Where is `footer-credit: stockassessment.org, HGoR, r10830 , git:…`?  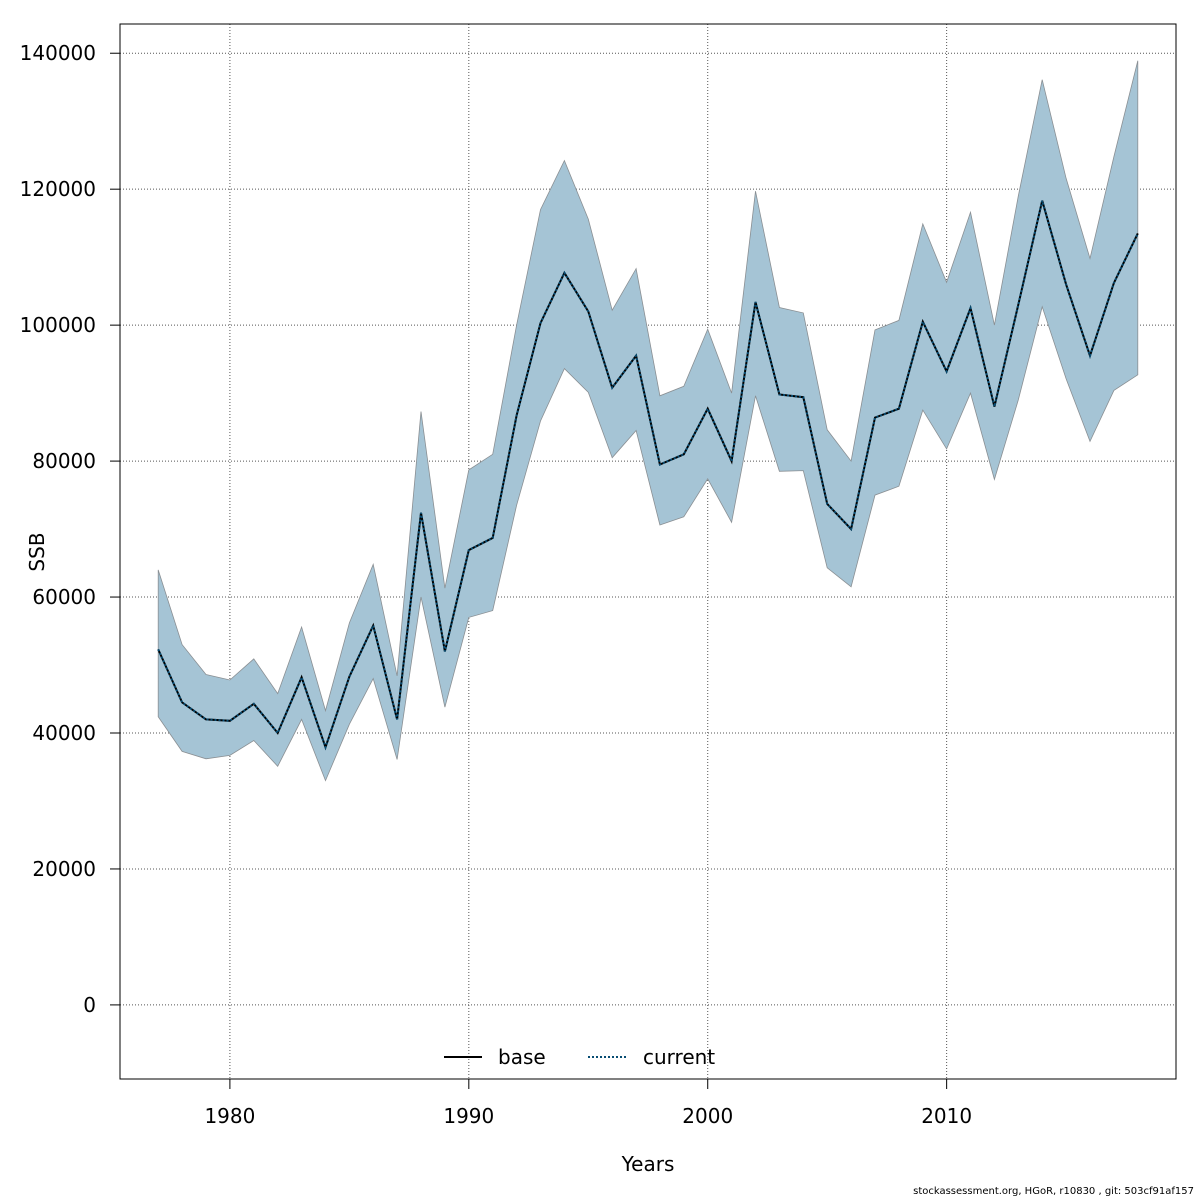 footer-credit: stockassessment.org, HGoR, r10830 , git:… is located at coordinates (1053, 1191).